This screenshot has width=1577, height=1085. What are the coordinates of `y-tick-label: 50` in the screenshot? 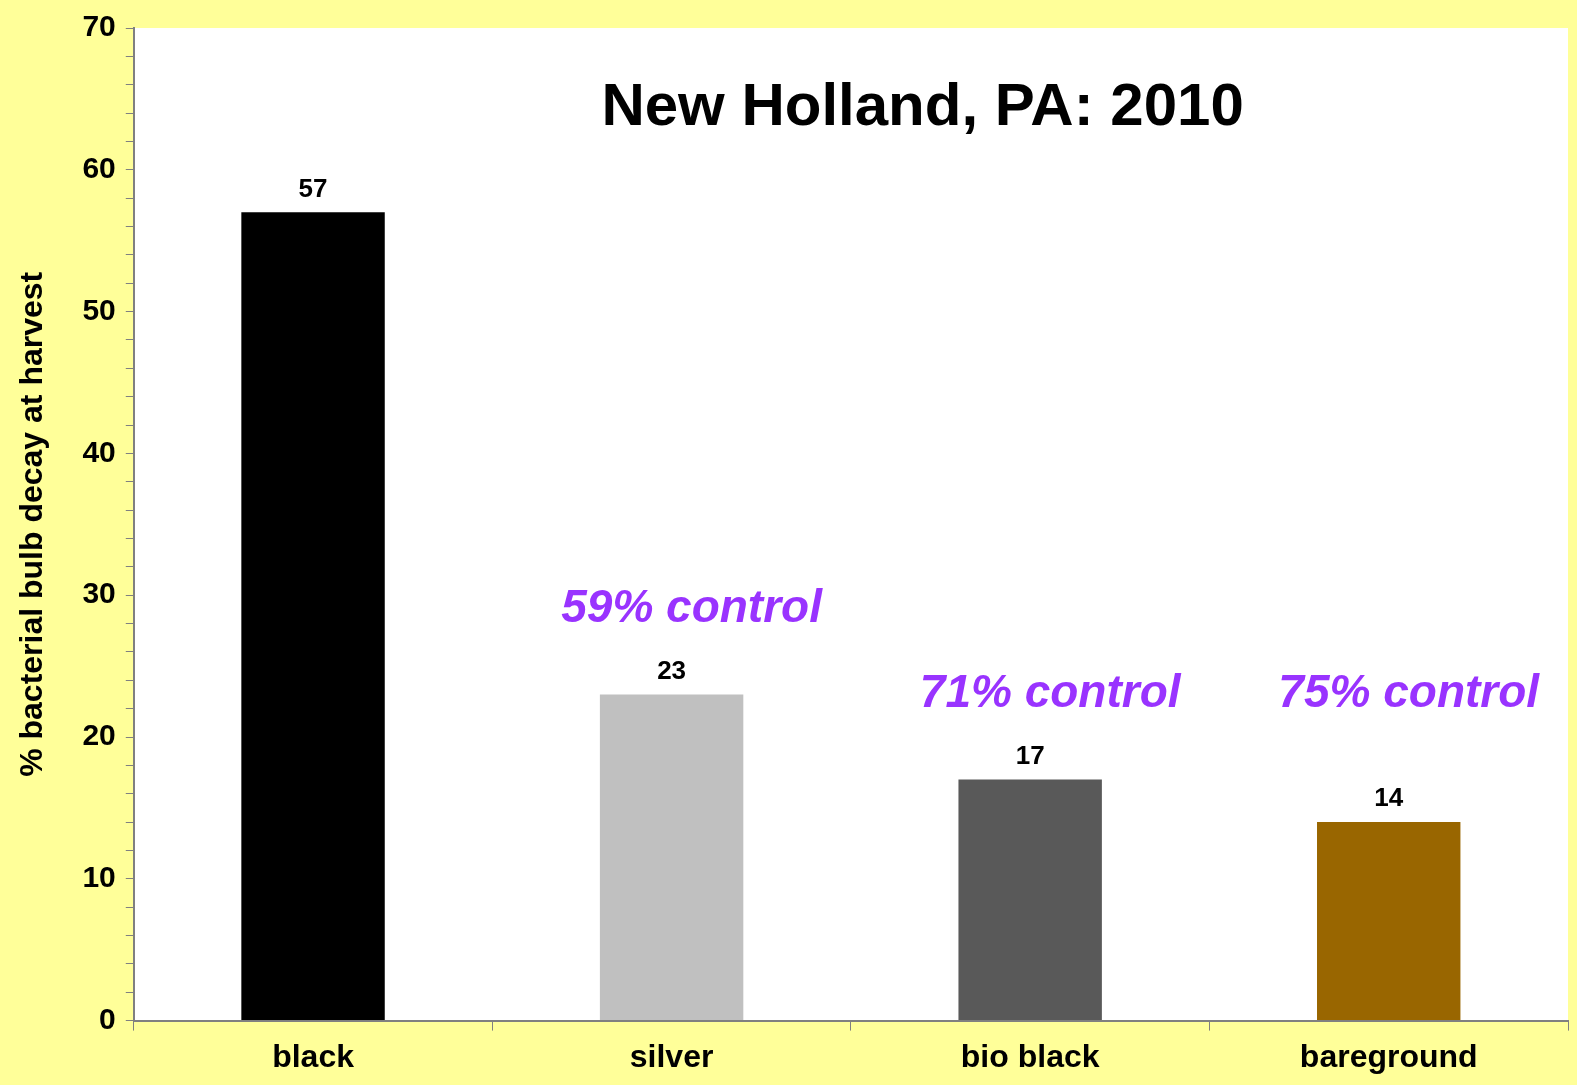 It's located at (99, 309).